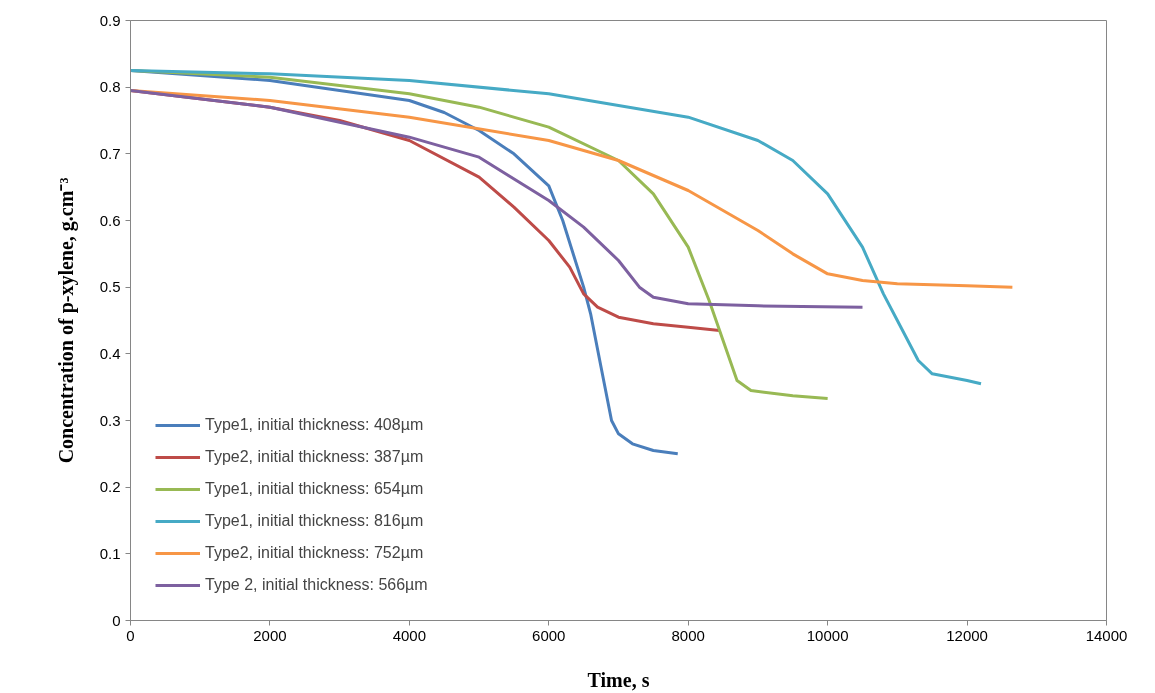 Image resolution: width=1155 pixels, height=693 pixels. I want to click on y-tick-label: 0.9, so click(110, 20).